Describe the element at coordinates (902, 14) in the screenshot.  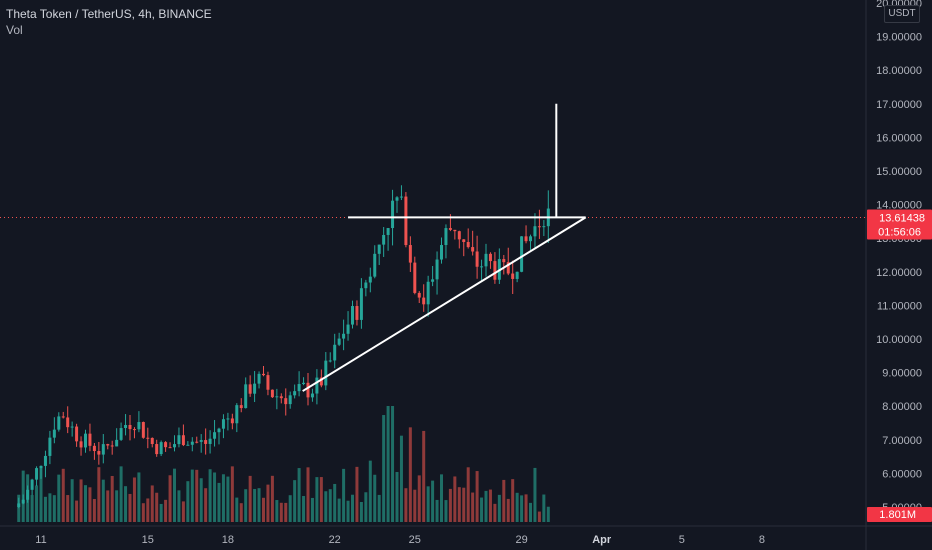
I see `currency-label: USDT` at that location.